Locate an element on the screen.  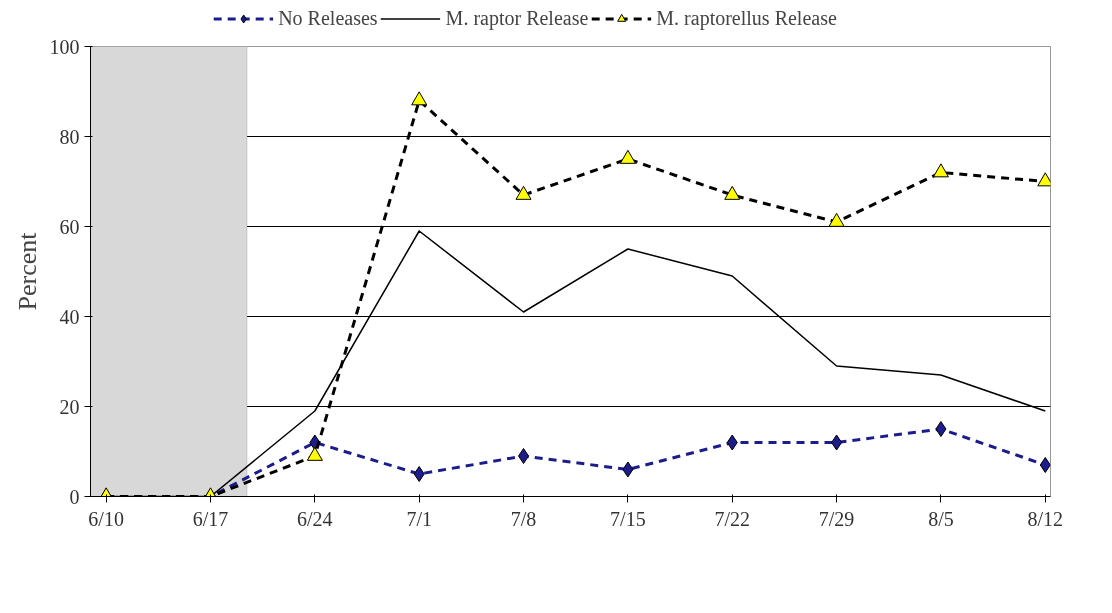
x-tick-label: 7/1 is located at coordinates (419, 518).